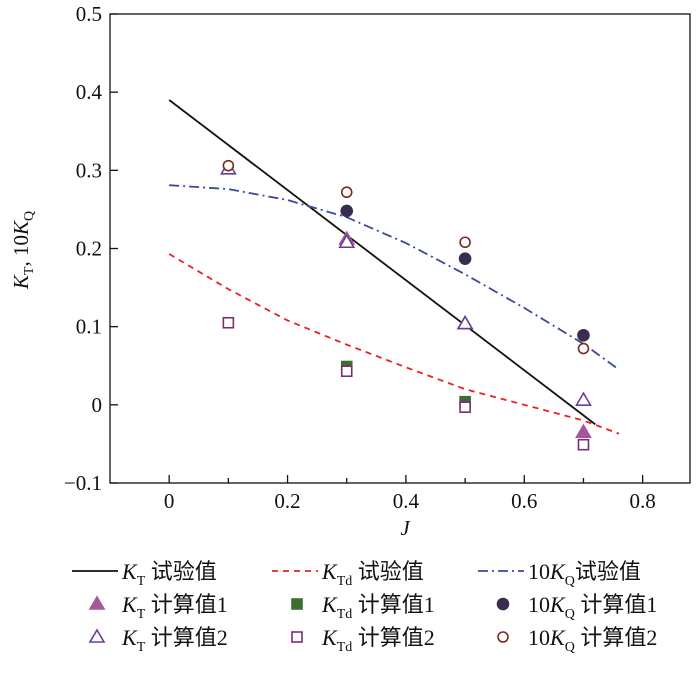 This screenshot has height=675, width=700. I want to click on y-tick-label: 0.5, so click(89, 14).